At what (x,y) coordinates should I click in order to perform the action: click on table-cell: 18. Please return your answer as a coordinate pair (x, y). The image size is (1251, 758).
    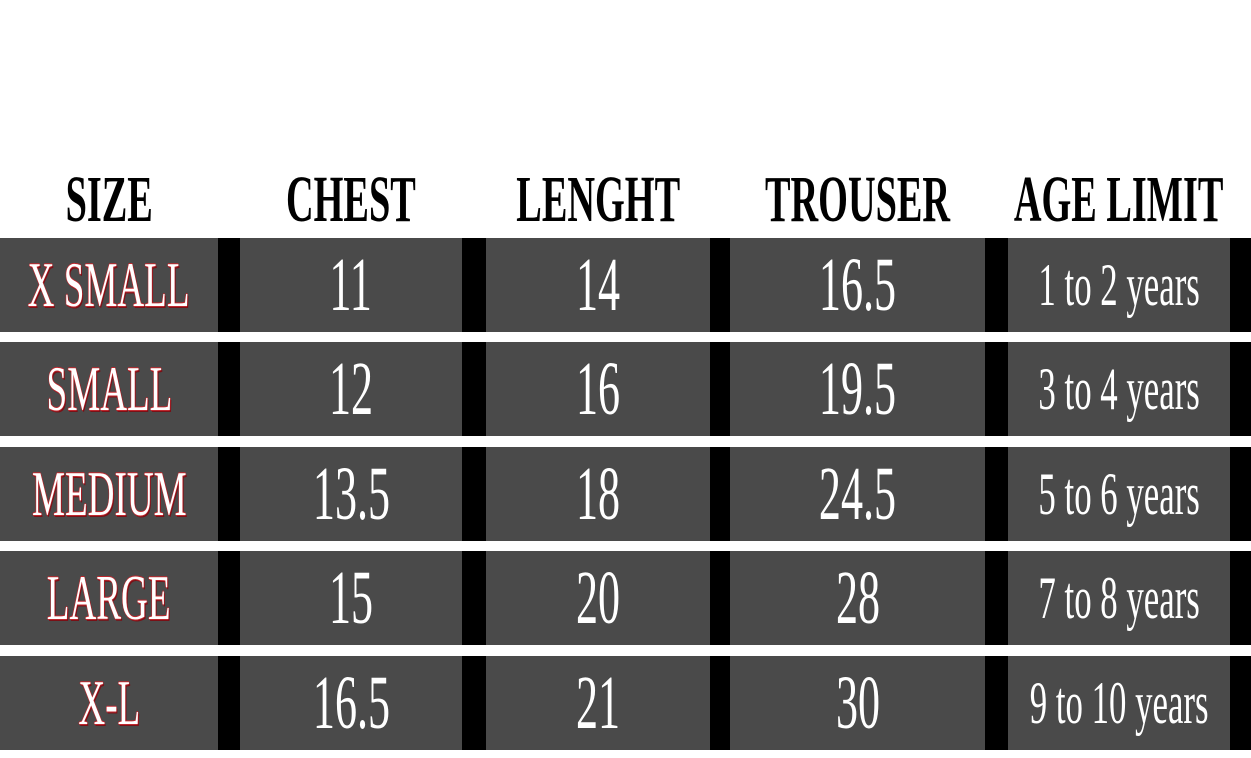
    Looking at the image, I should click on (598, 494).